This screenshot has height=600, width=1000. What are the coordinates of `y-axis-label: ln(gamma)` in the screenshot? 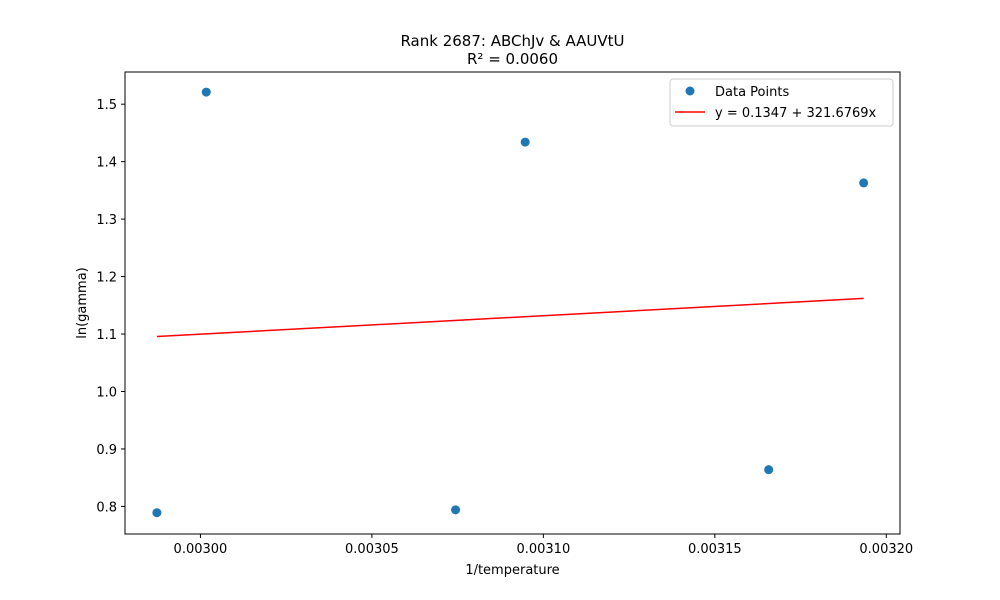 It's located at (82, 303).